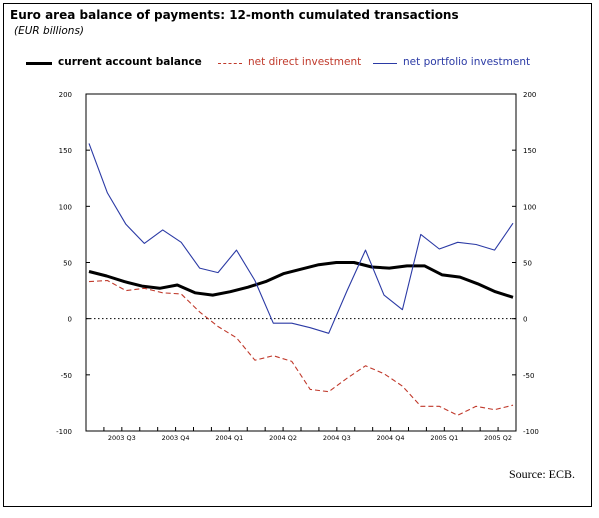  What do you see at coordinates (337, 438) in the screenshot?
I see `x-tick-label: 2004 Q3` at bounding box center [337, 438].